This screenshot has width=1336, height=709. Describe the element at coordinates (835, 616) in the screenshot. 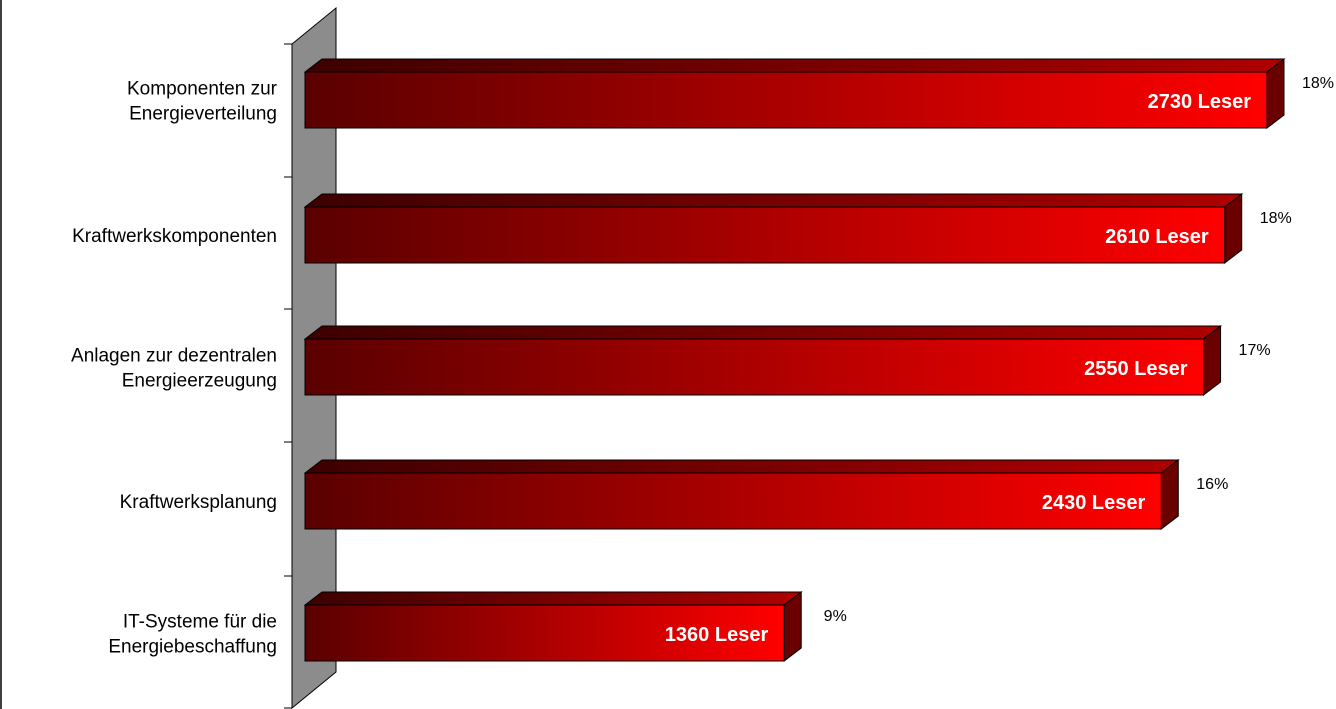

I see `percent-label: 9%` at that location.